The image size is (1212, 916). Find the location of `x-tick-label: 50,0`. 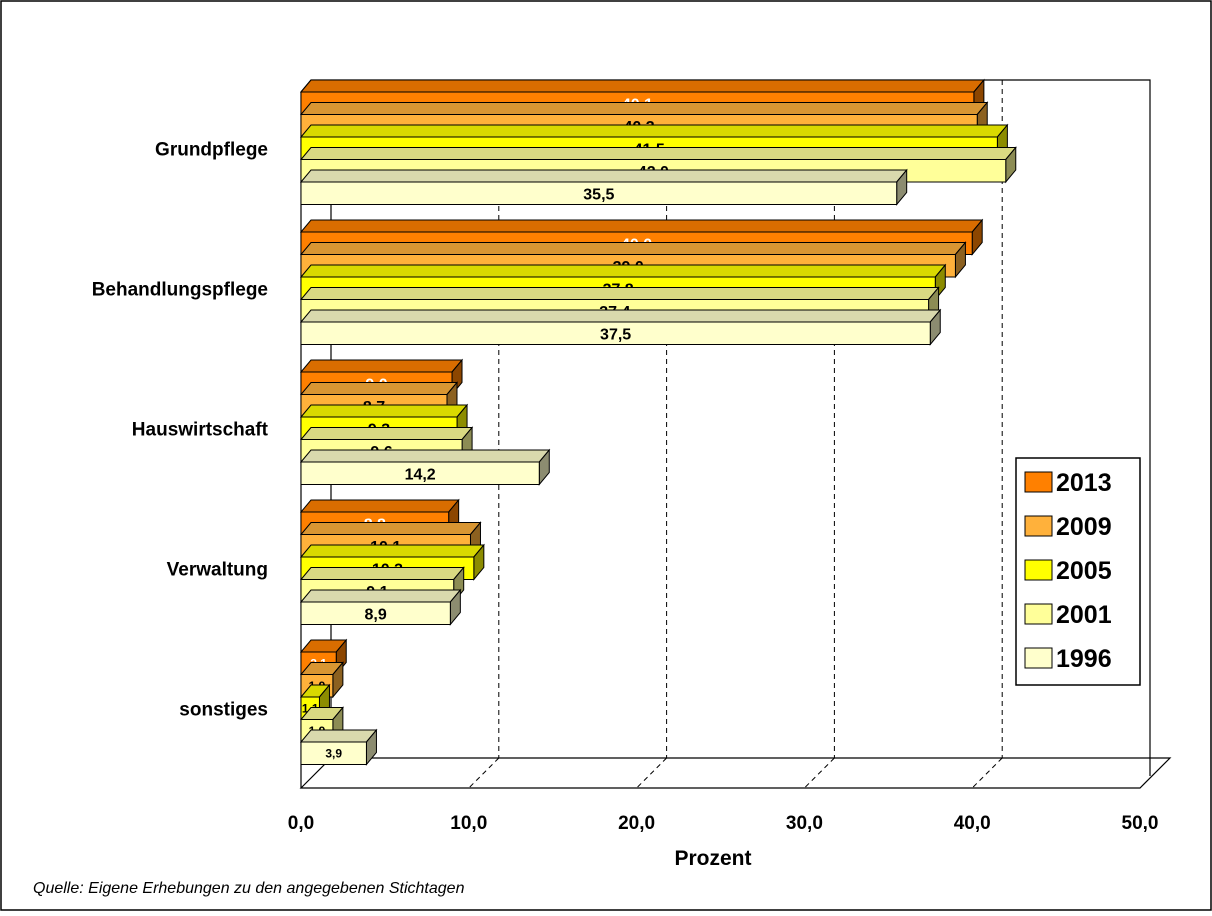

x-tick-label: 50,0 is located at coordinates (1140, 823).